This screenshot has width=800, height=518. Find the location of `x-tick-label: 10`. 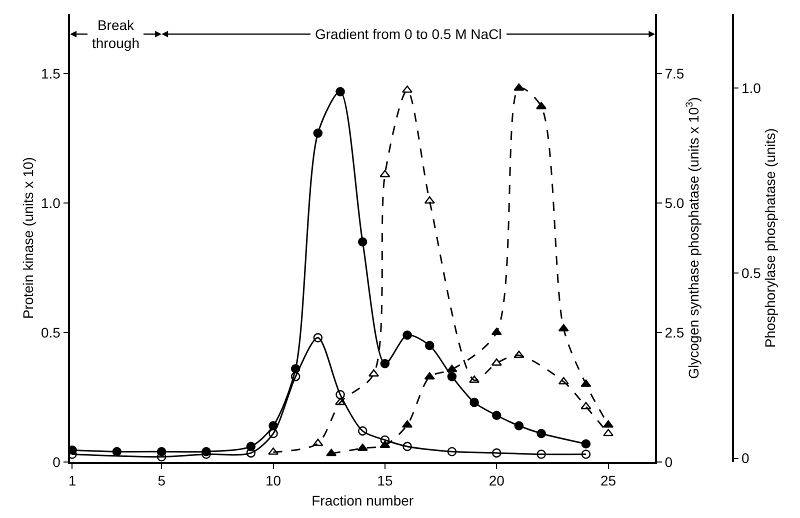

x-tick-label: 10 is located at coordinates (273, 480).